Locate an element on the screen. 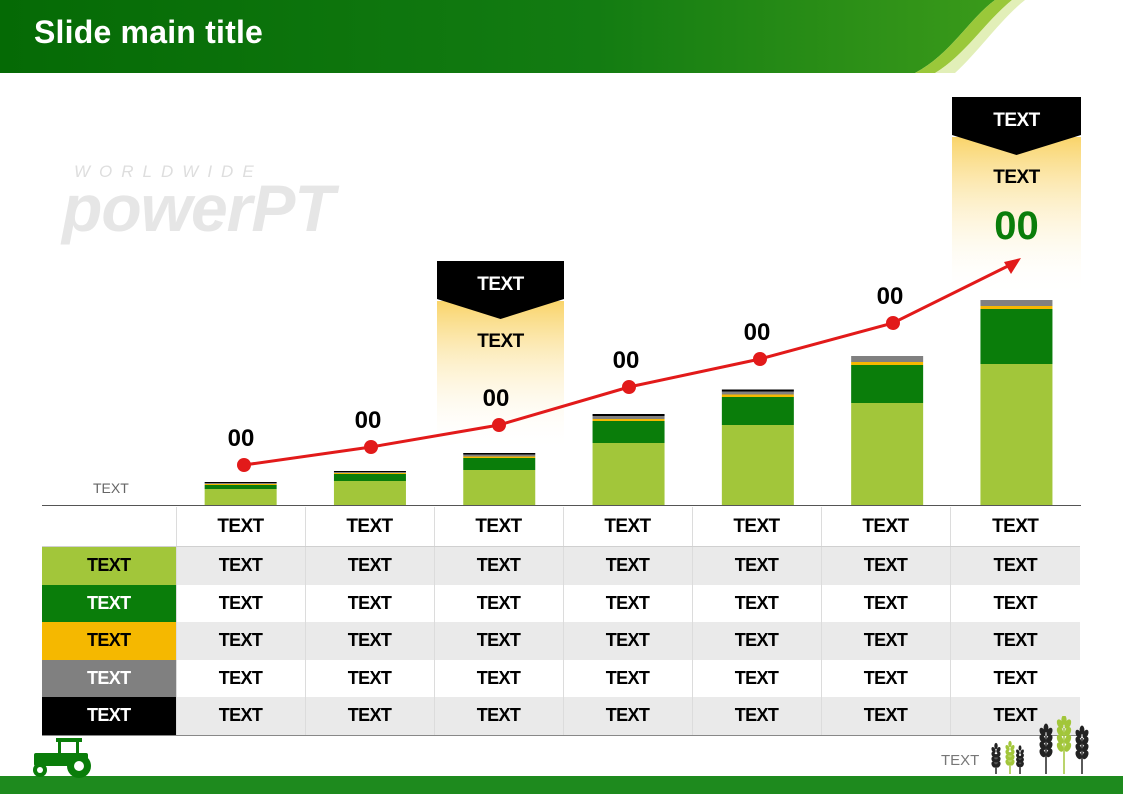  trend-arrowhead is located at coordinates (1012, 266).